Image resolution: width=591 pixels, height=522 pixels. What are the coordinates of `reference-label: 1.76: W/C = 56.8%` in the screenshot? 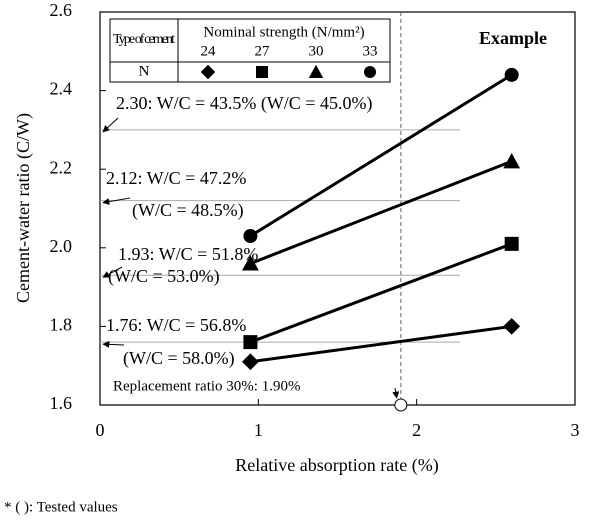 It's located at (176, 325).